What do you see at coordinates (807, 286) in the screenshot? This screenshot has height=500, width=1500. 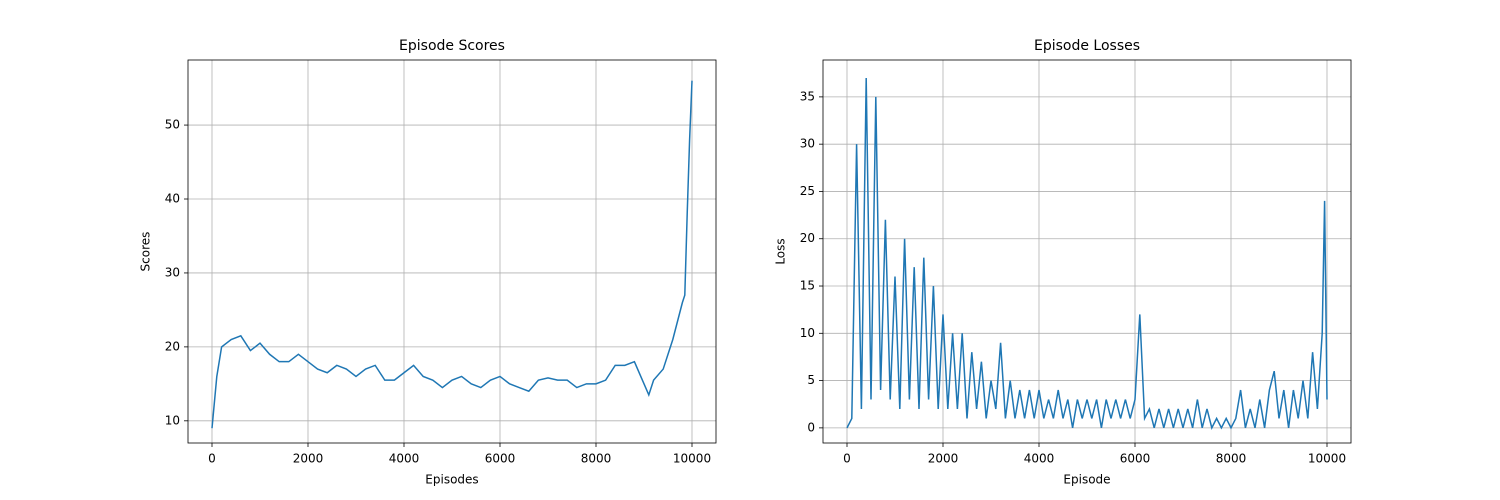 I see `y-tick-label: 15` at bounding box center [807, 286].